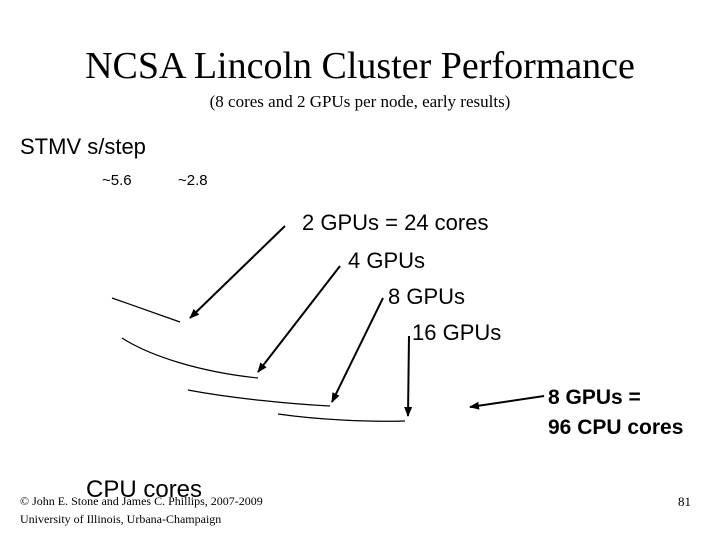  I want to click on arrow-4-gpus, so click(299, 319).